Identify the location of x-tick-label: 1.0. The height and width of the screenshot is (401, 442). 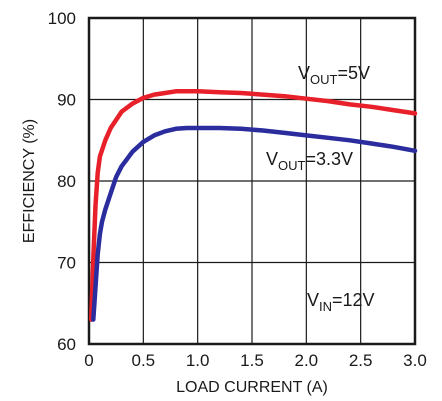
(198, 360).